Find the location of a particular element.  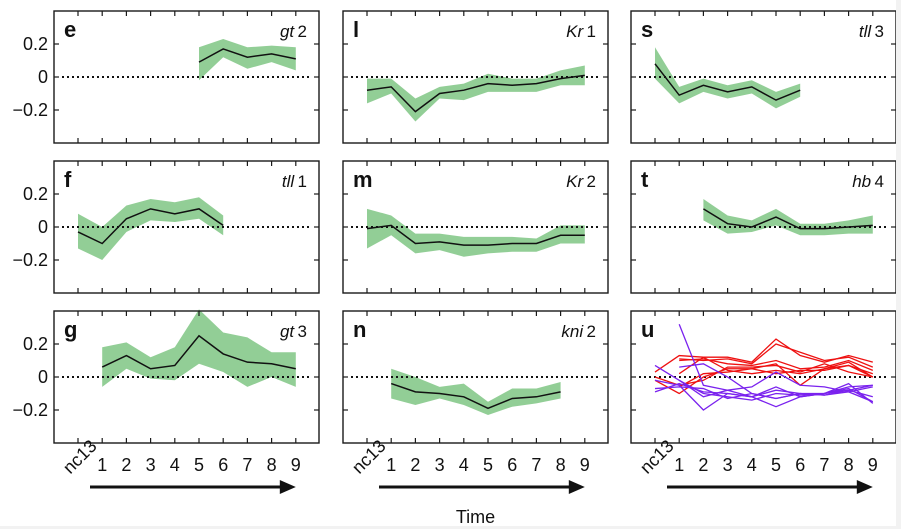

panel-letter: m is located at coordinates (363, 179).